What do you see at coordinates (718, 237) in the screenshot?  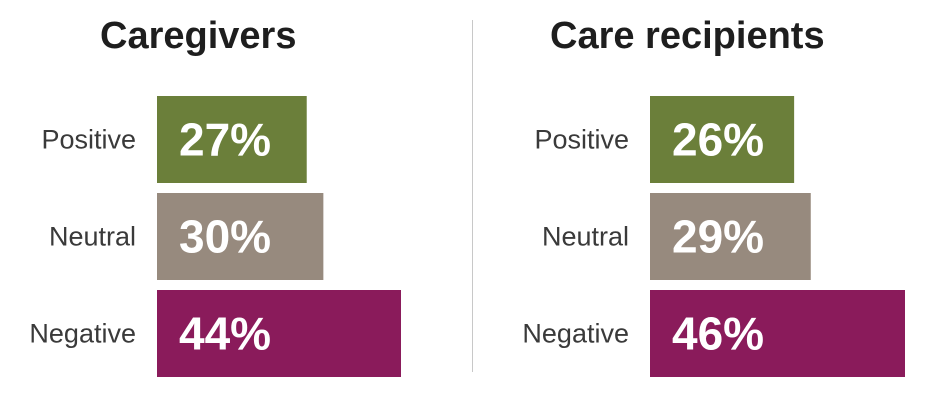 I see `value-label-neutral: 29%` at bounding box center [718, 237].